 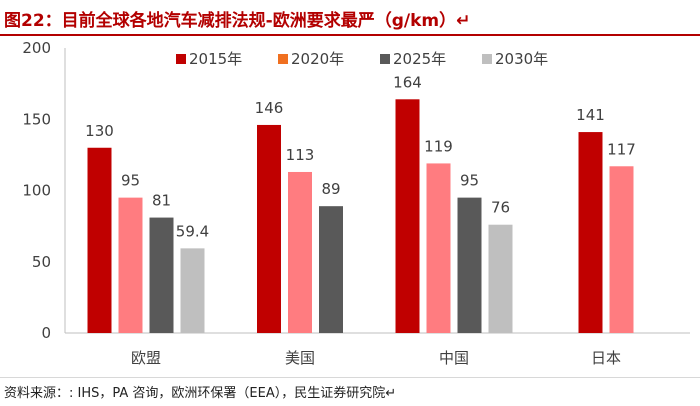 What do you see at coordinates (454, 358) in the screenshot?
I see `x-tick-label: 中国` at bounding box center [454, 358].